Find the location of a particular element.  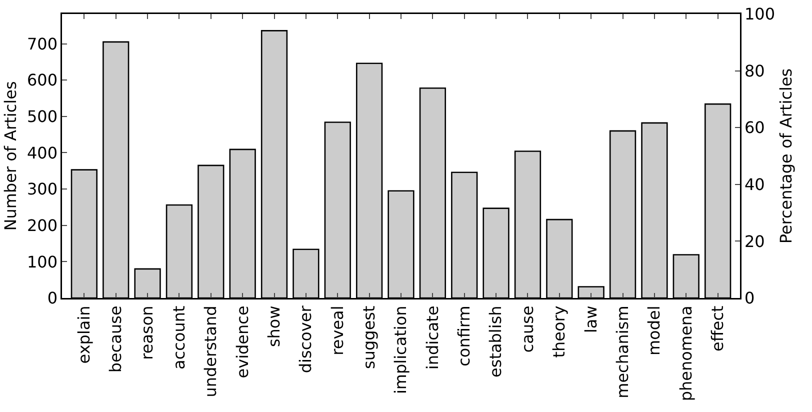

x-tick-label: cause is located at coordinates (527, 329).